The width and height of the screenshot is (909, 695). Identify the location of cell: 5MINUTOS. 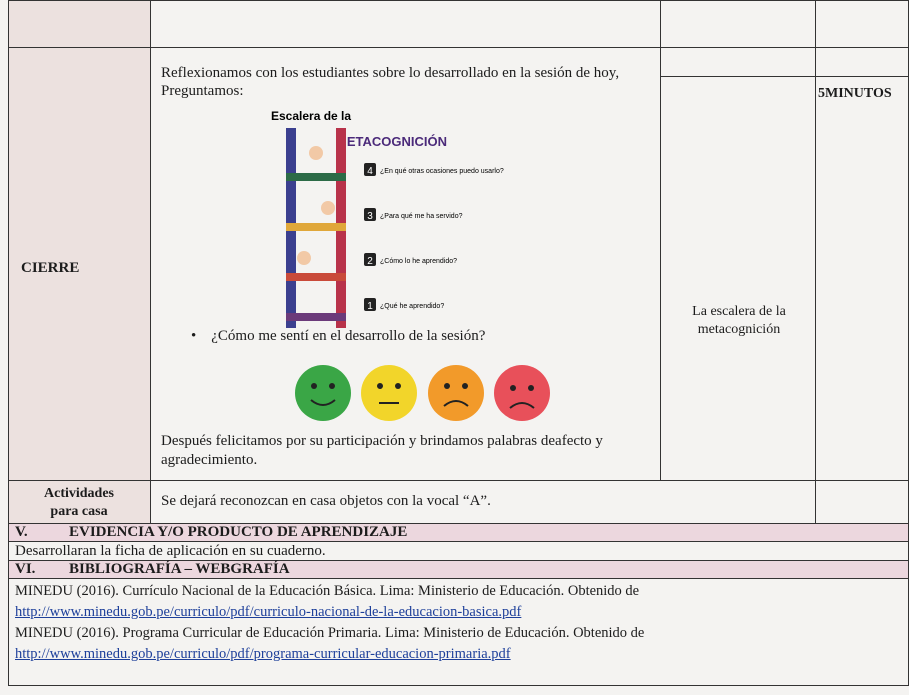
(862, 264).